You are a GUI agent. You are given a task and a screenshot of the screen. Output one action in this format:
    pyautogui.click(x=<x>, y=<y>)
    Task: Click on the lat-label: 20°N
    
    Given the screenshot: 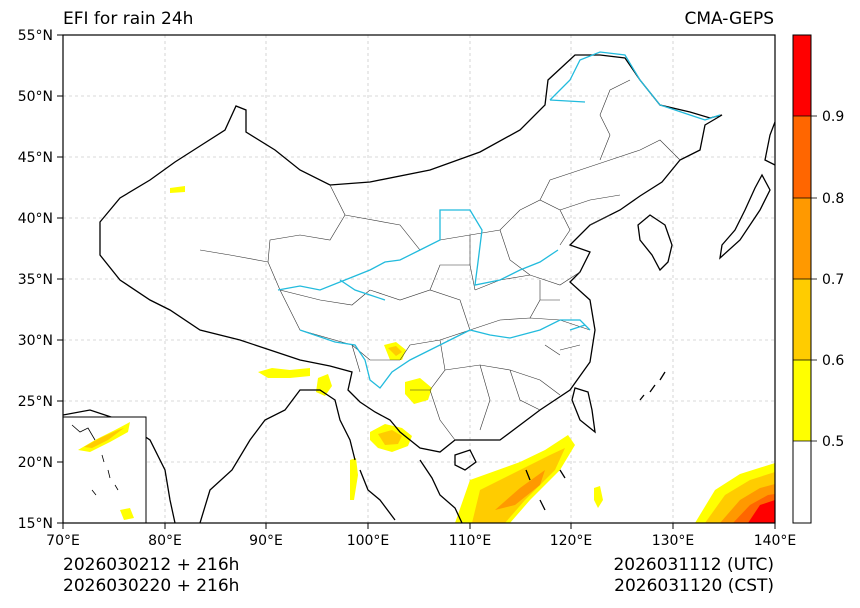 What is the action you would take?
    pyautogui.click(x=35, y=463)
    